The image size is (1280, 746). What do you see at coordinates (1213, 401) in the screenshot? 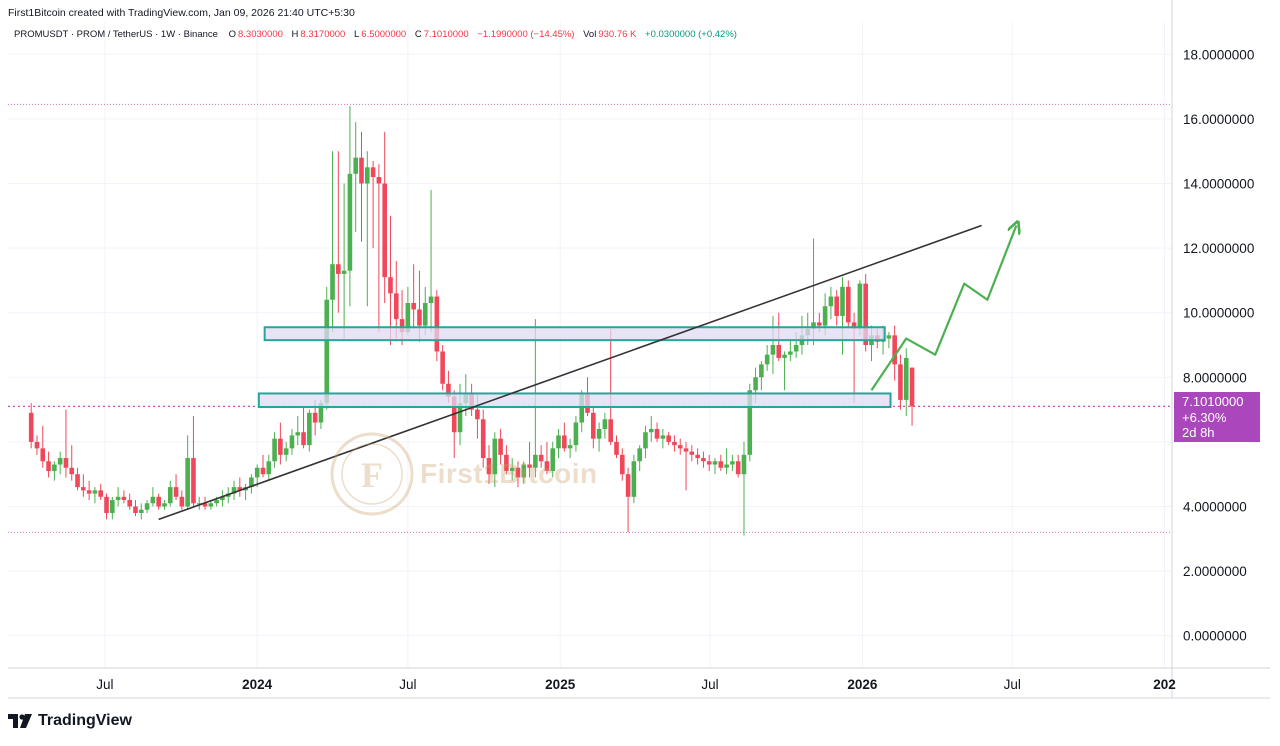
I see `current-price: 7.1010000` at bounding box center [1213, 401].